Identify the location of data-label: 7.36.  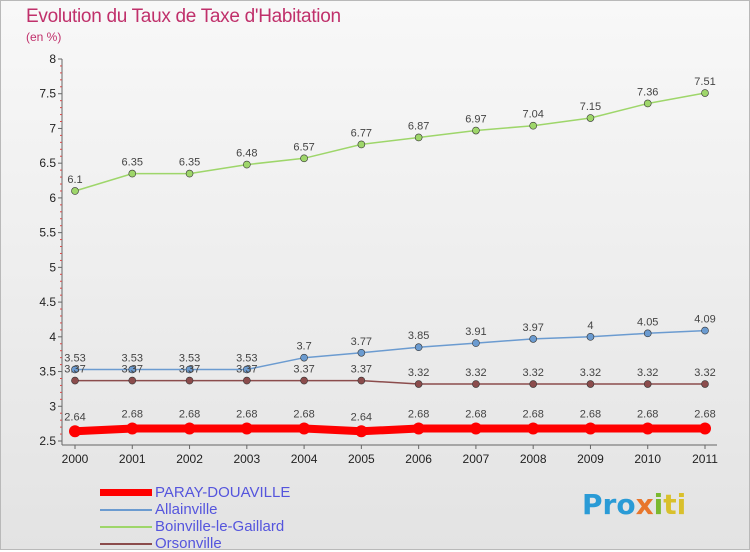
(647, 92).